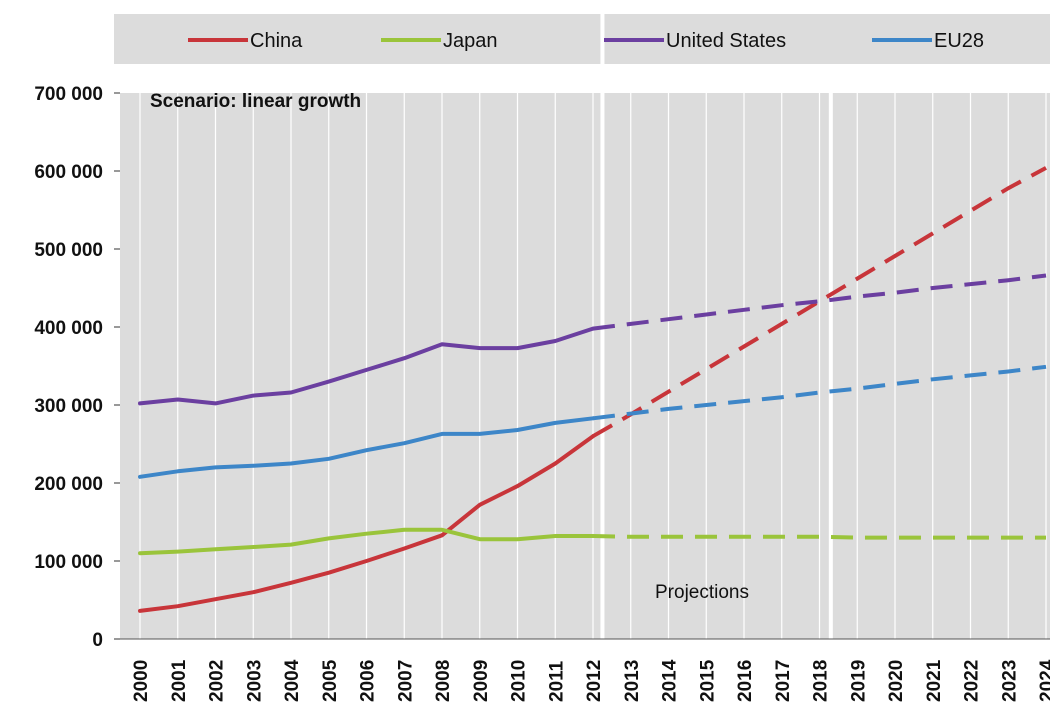 The image size is (1050, 713). Describe the element at coordinates (405, 681) in the screenshot. I see `x-tick-label-2007: 2007` at that location.